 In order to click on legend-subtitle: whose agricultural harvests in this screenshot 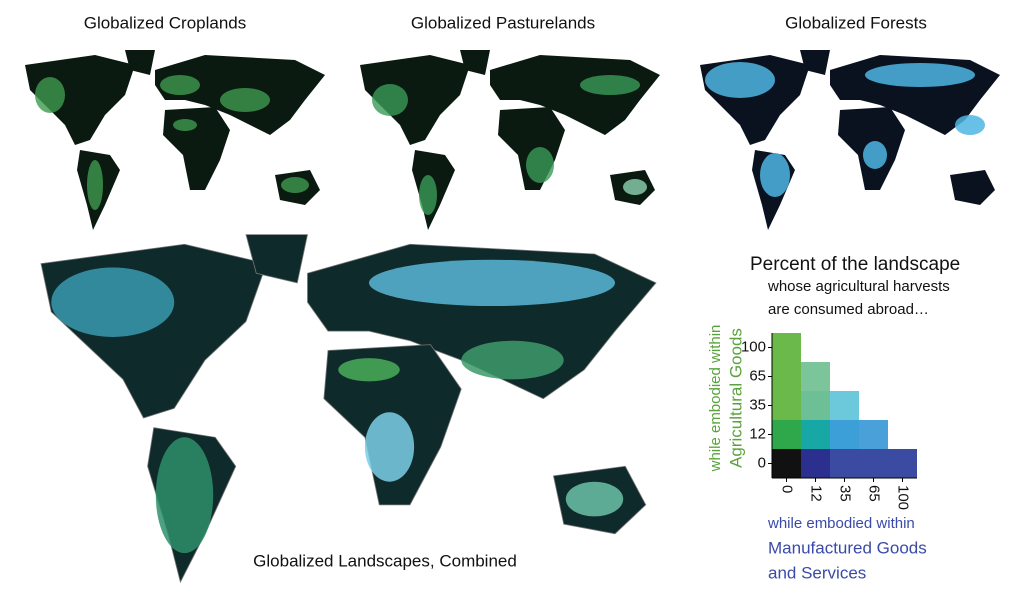, I will do `click(858, 286)`.